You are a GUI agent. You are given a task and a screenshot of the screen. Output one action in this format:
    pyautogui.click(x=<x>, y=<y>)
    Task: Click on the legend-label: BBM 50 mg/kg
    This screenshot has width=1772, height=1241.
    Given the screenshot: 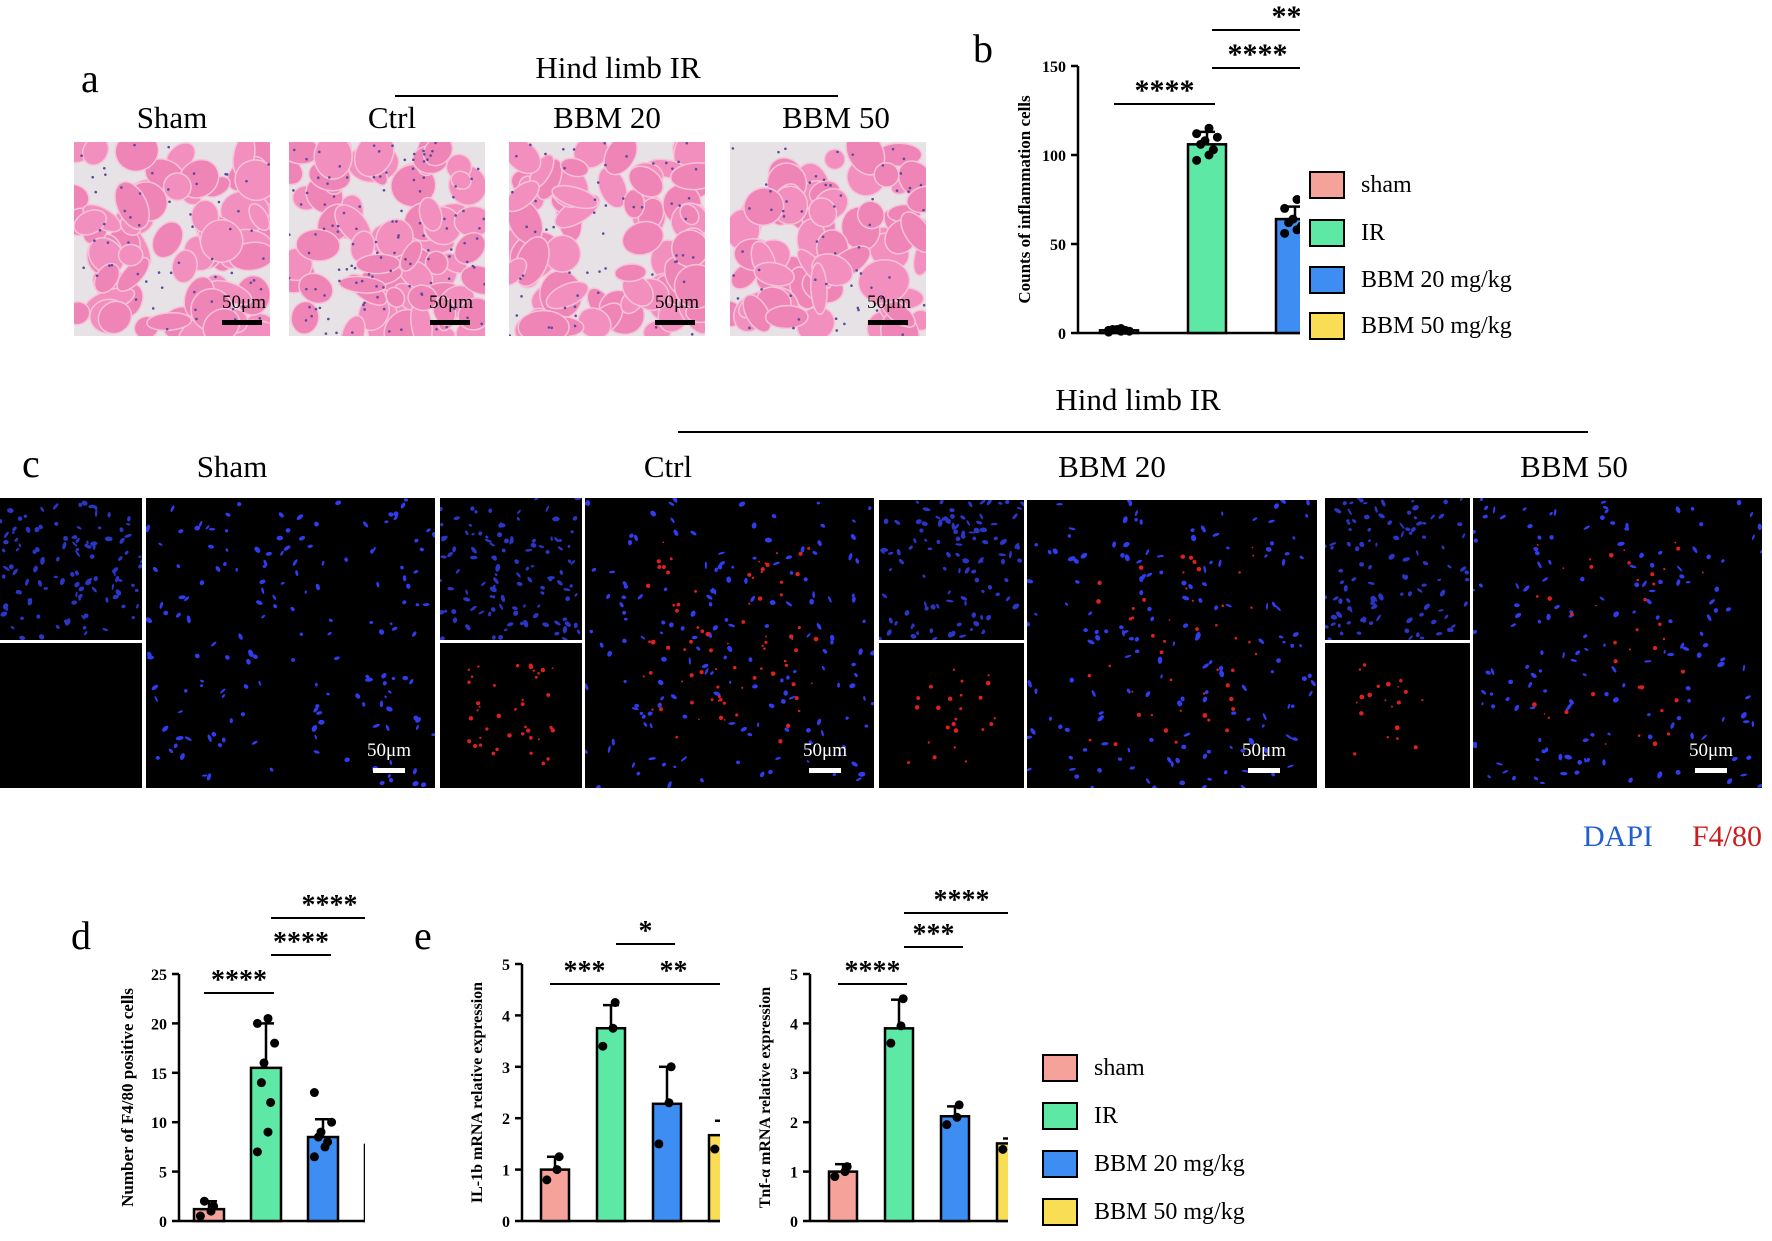 What is the action you would take?
    pyautogui.click(x=1436, y=325)
    